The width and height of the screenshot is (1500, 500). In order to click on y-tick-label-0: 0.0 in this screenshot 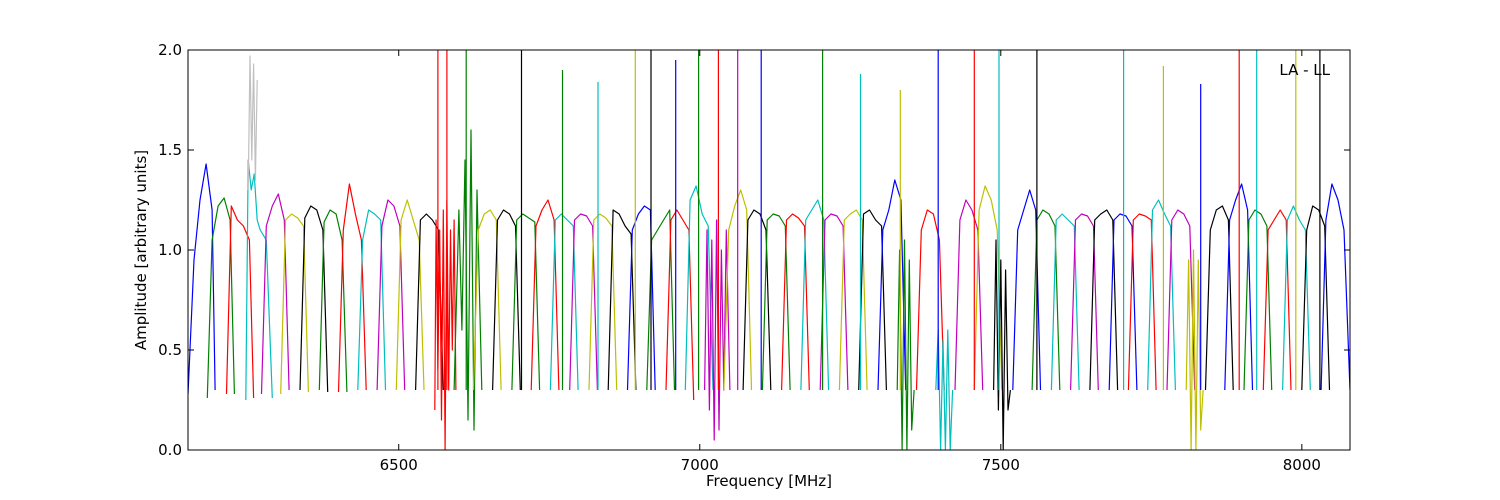, I will do `click(170, 450)`.